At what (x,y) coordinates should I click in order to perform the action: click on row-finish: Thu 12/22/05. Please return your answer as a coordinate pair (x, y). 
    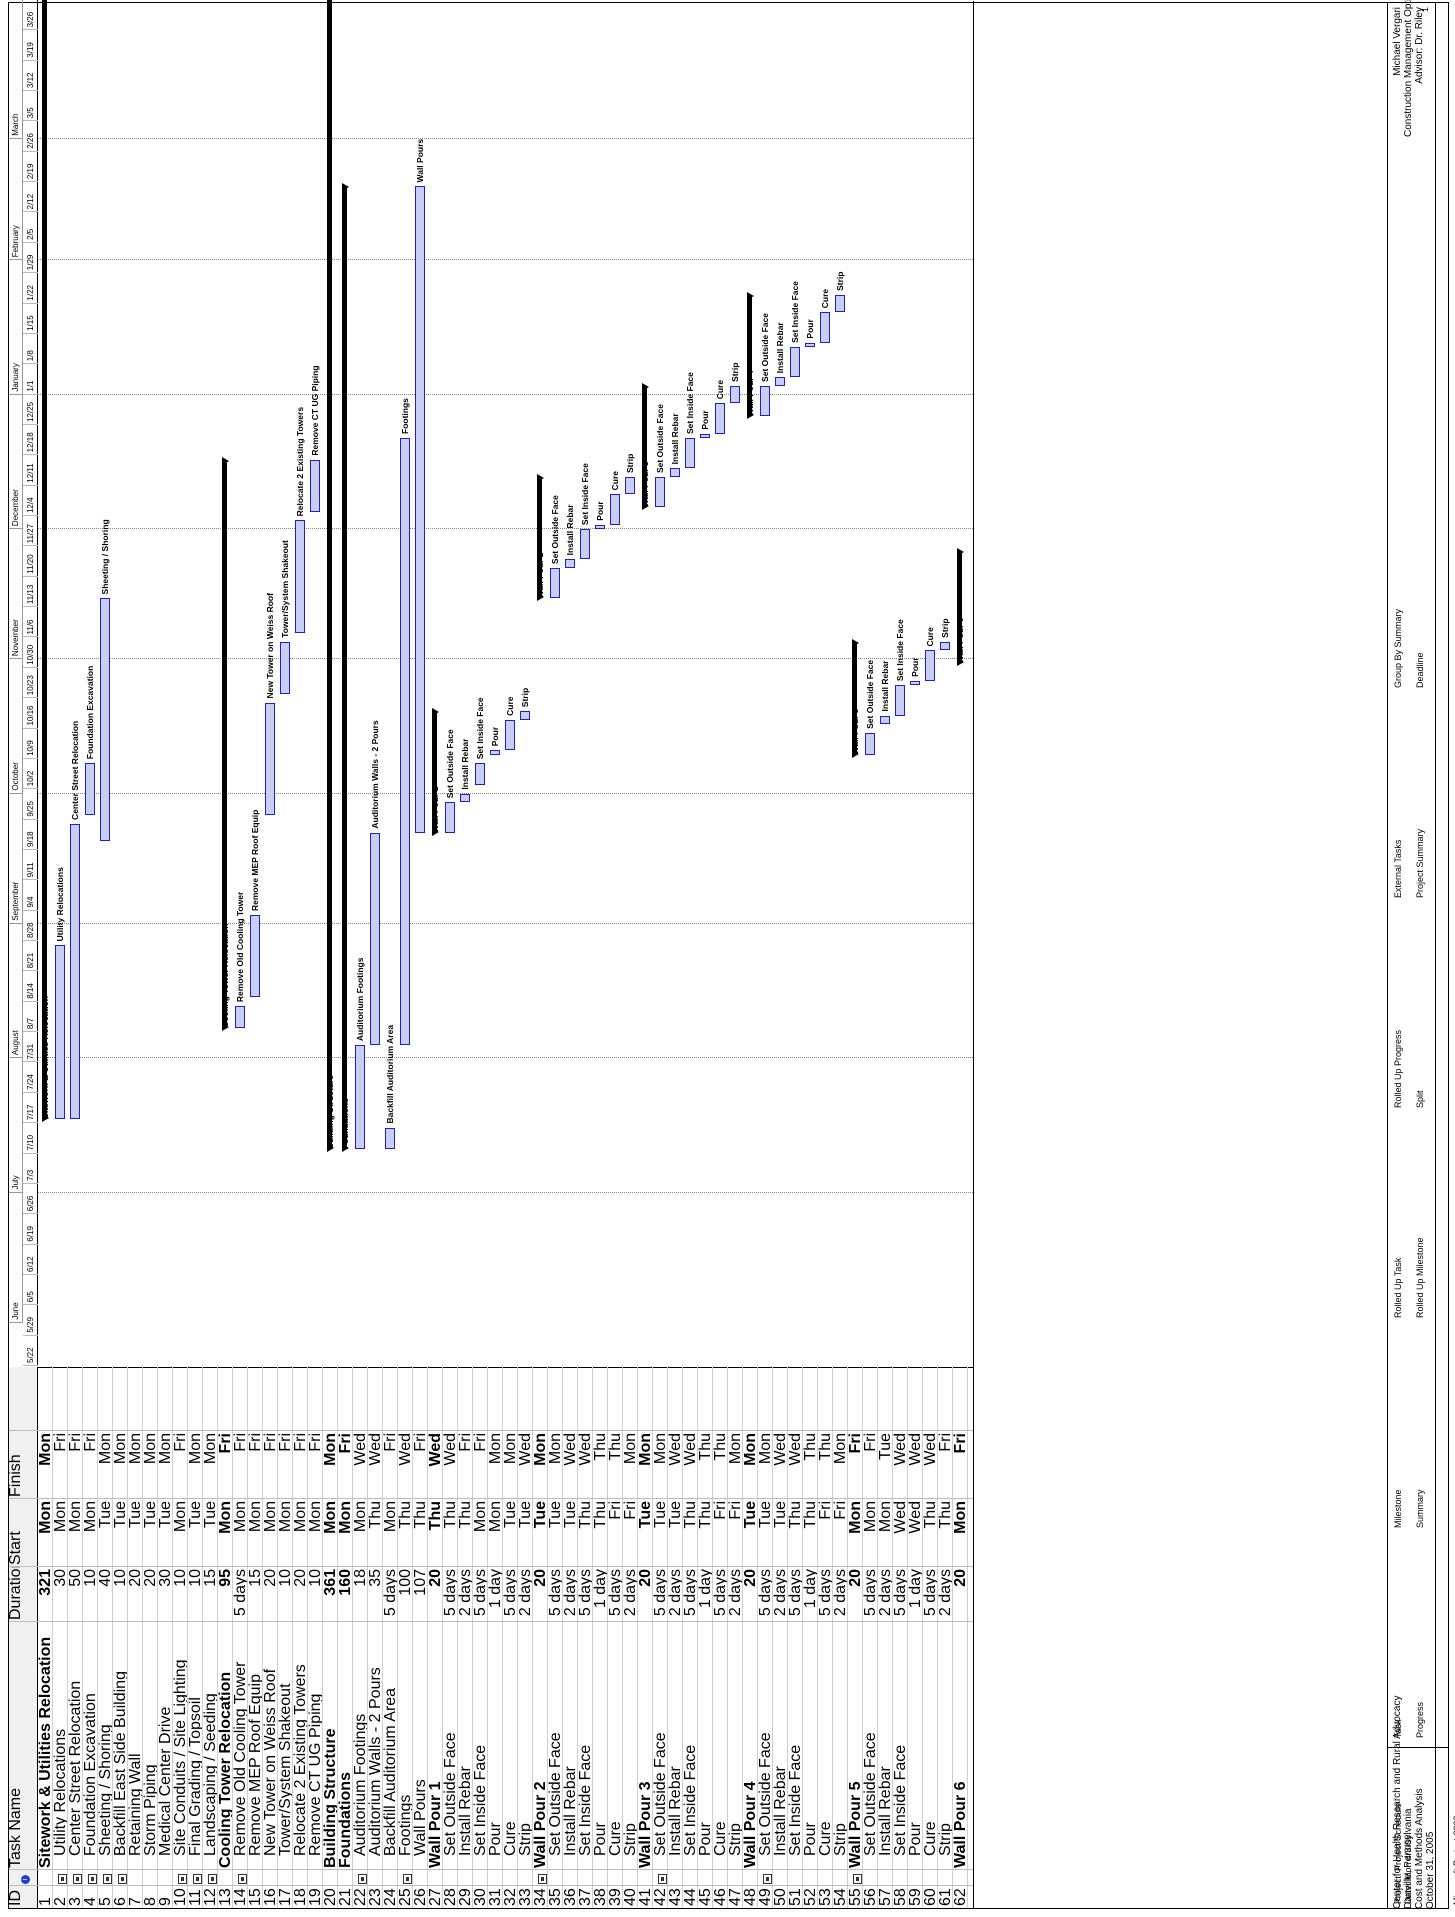
    Looking at the image, I should click on (705, 1447).